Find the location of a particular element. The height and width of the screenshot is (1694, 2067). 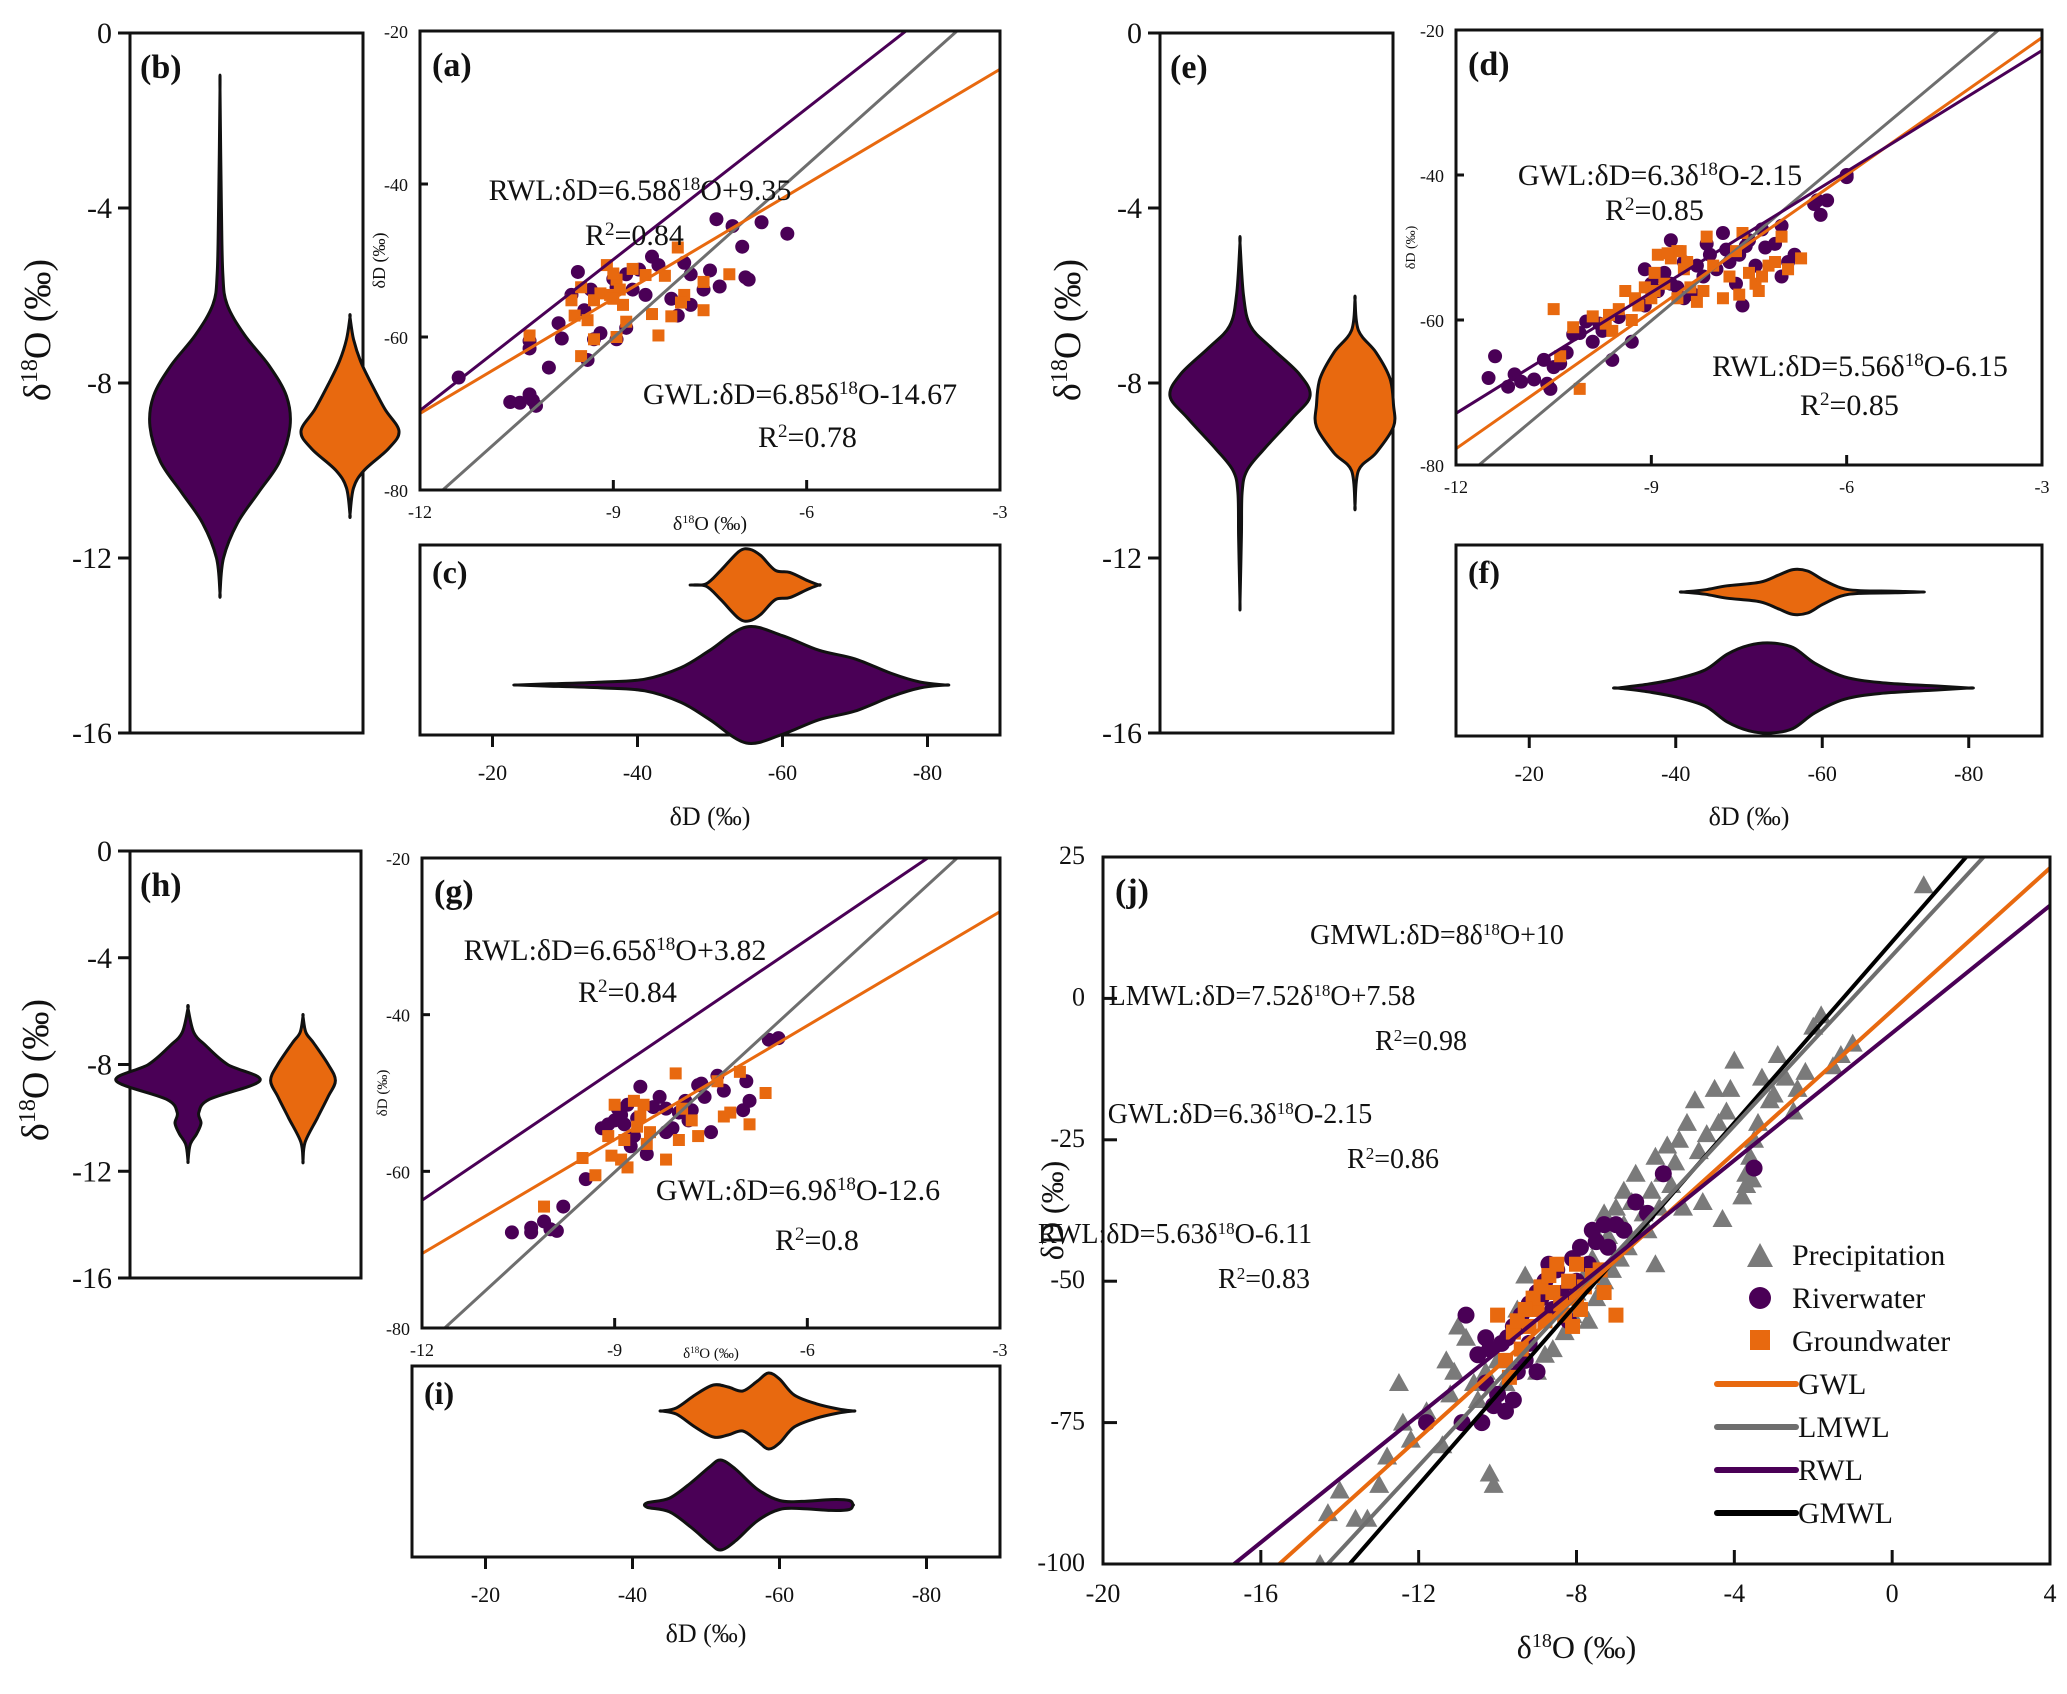

y-tick-label: -50 is located at coordinates (1067, 1279).